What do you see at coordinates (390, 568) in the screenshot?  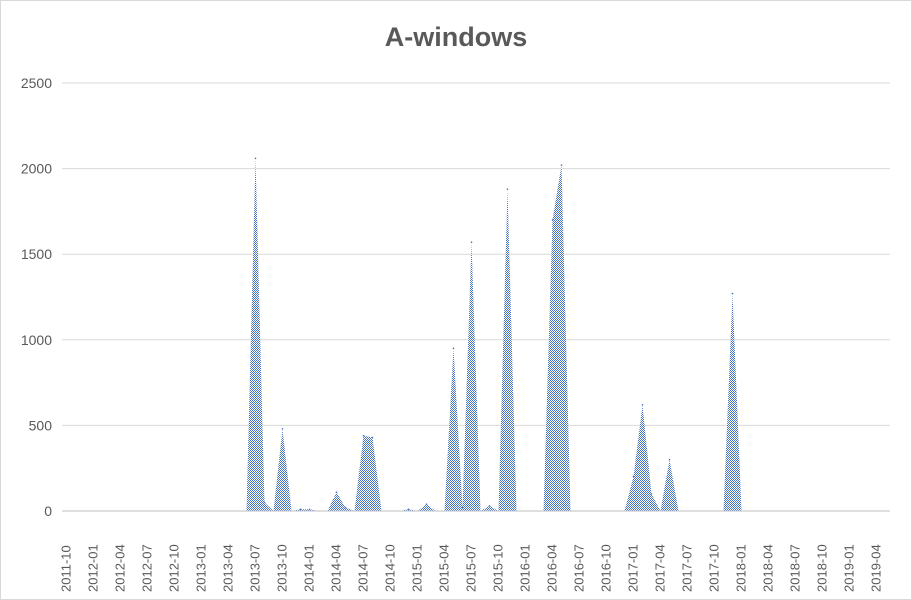 I see `x-tick-label: 2014-10` at bounding box center [390, 568].